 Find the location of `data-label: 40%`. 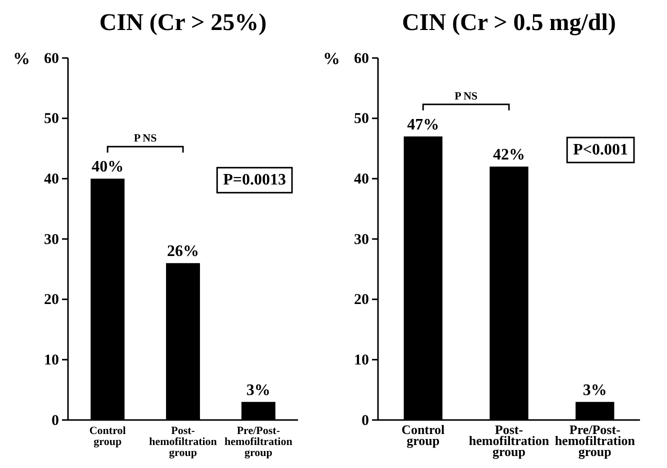

data-label: 40% is located at coordinates (108, 167).